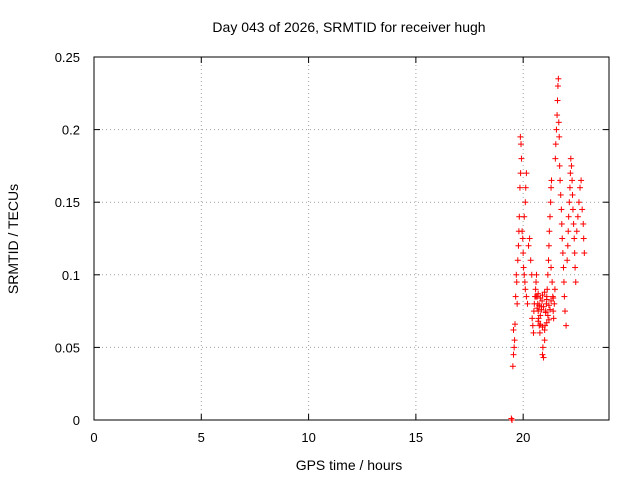 The width and height of the screenshot is (640, 480). Describe the element at coordinates (67, 239) in the screenshot. I see `y-tick-labels: 0 0.05 0.1 0.15 0.2 0.25` at that location.